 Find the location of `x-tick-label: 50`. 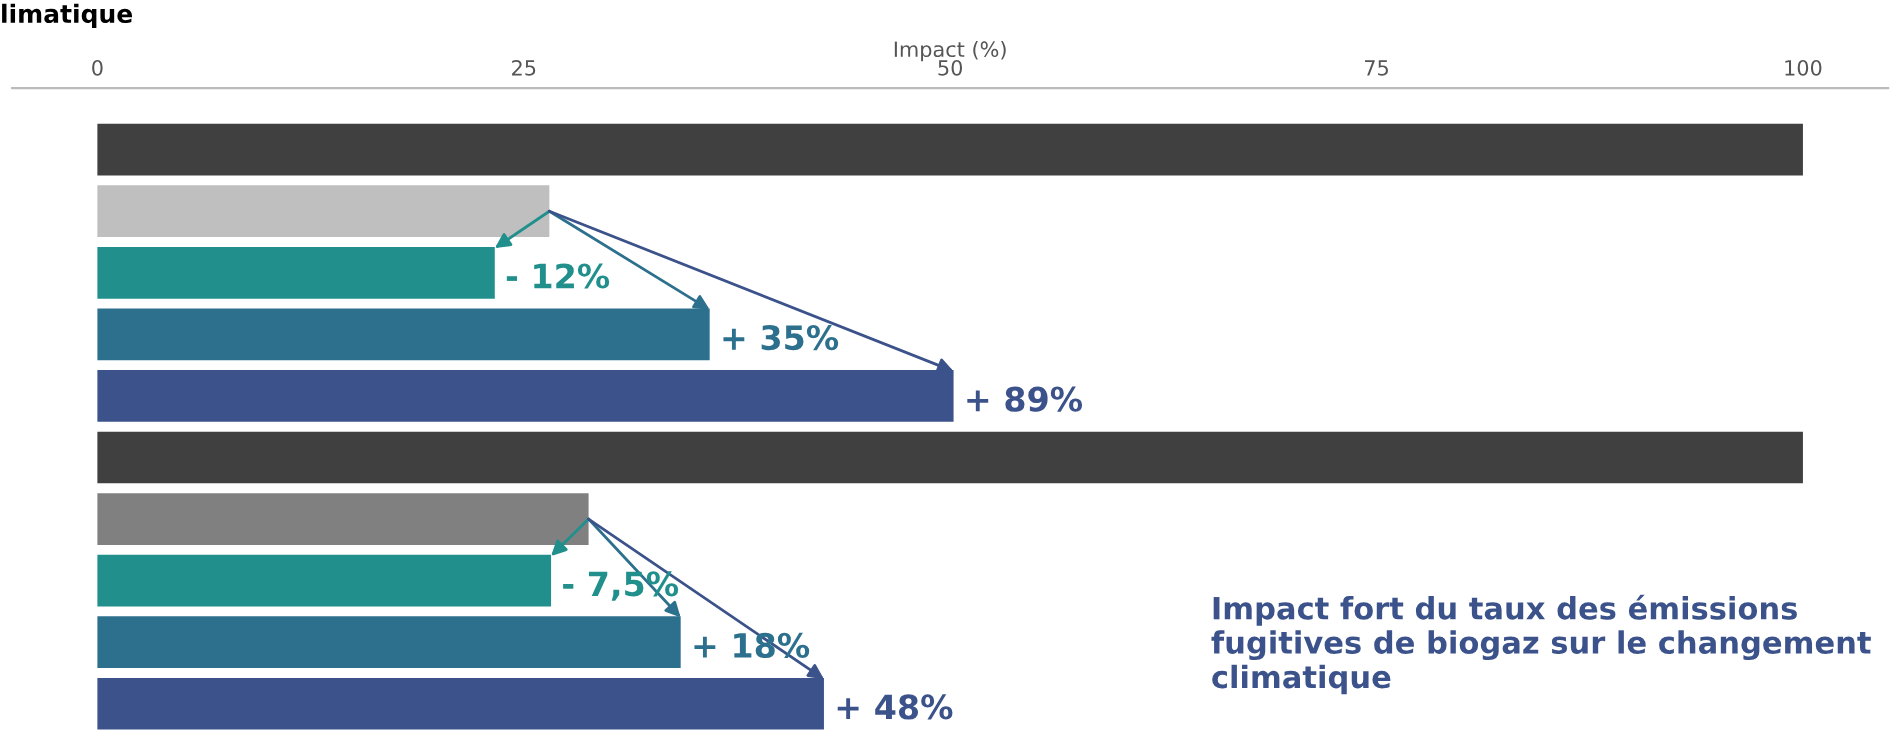

x-tick-label: 50 is located at coordinates (950, 67).